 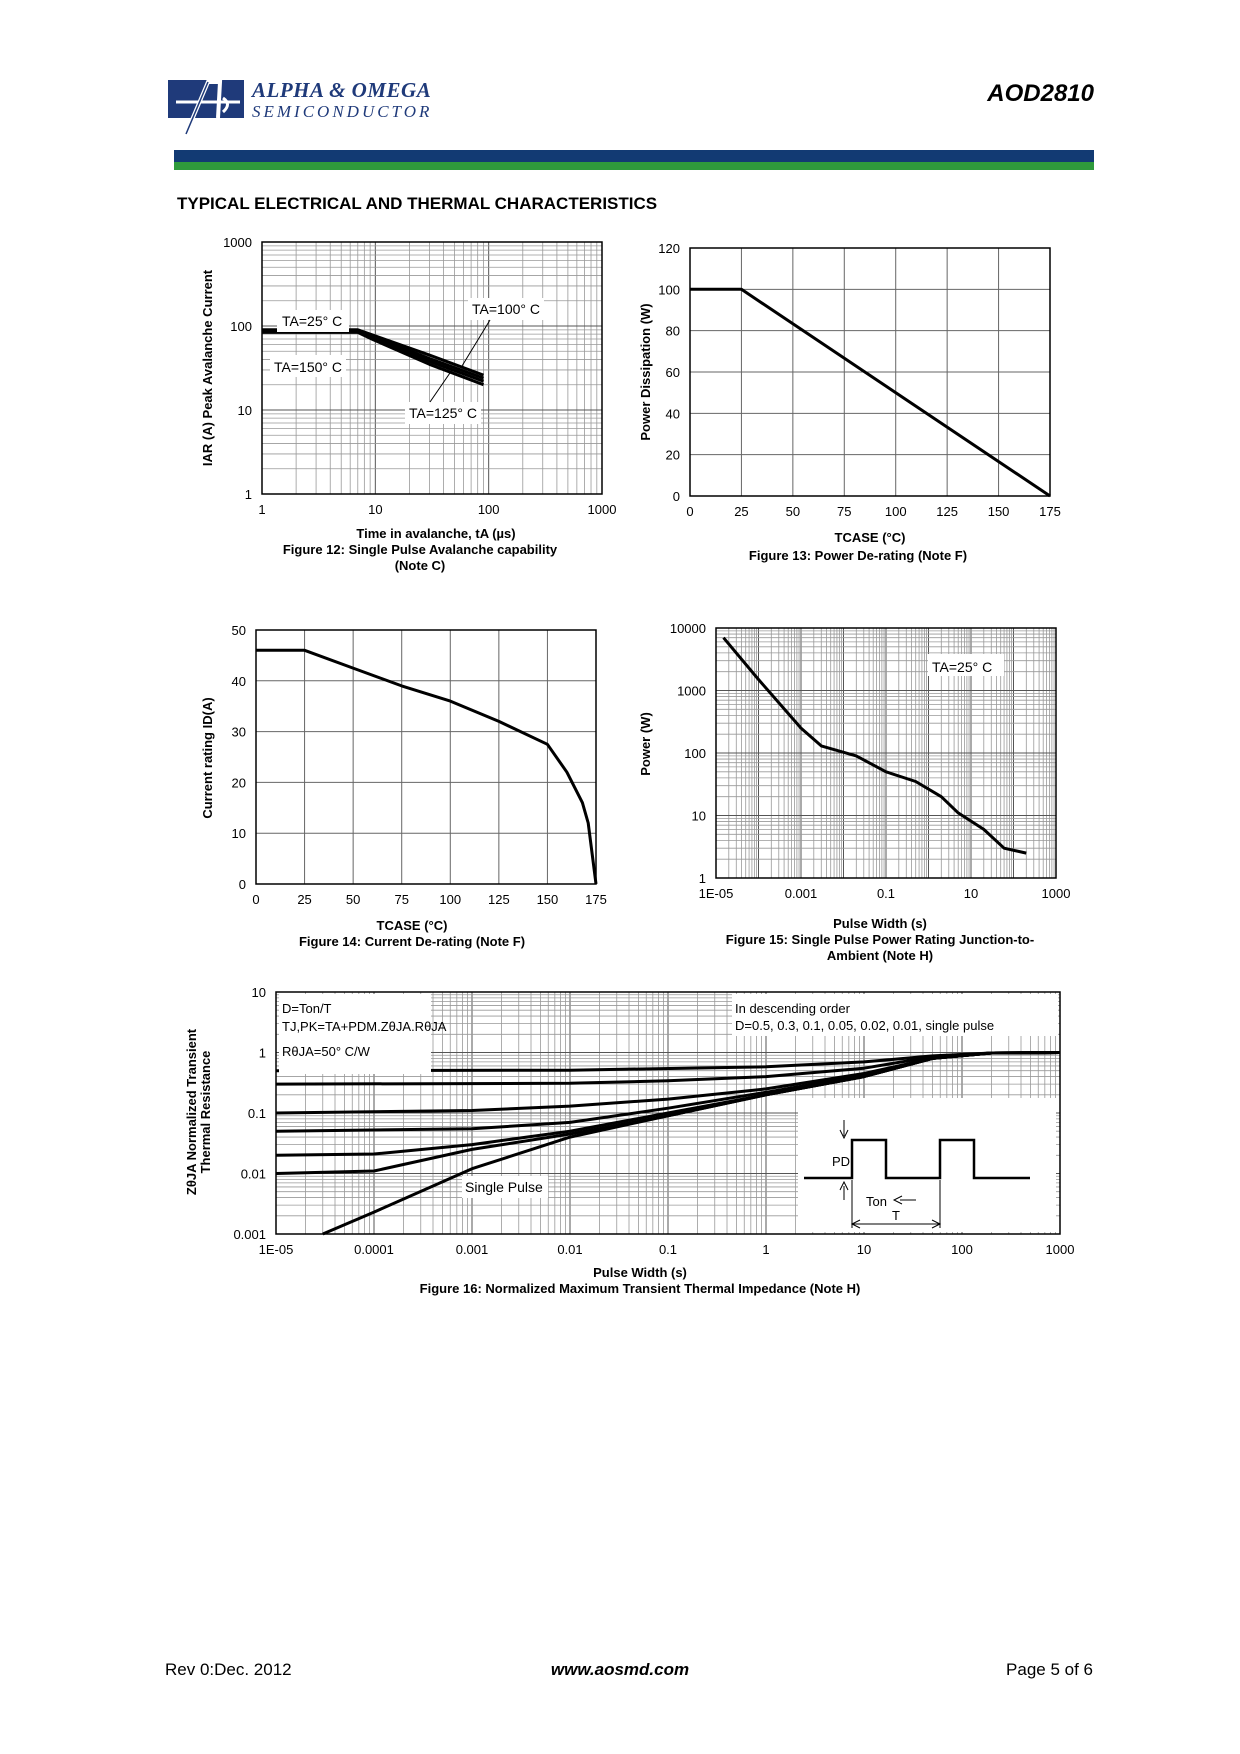 I want to click on fig14-xtick-label: 150, so click(x=548, y=899).